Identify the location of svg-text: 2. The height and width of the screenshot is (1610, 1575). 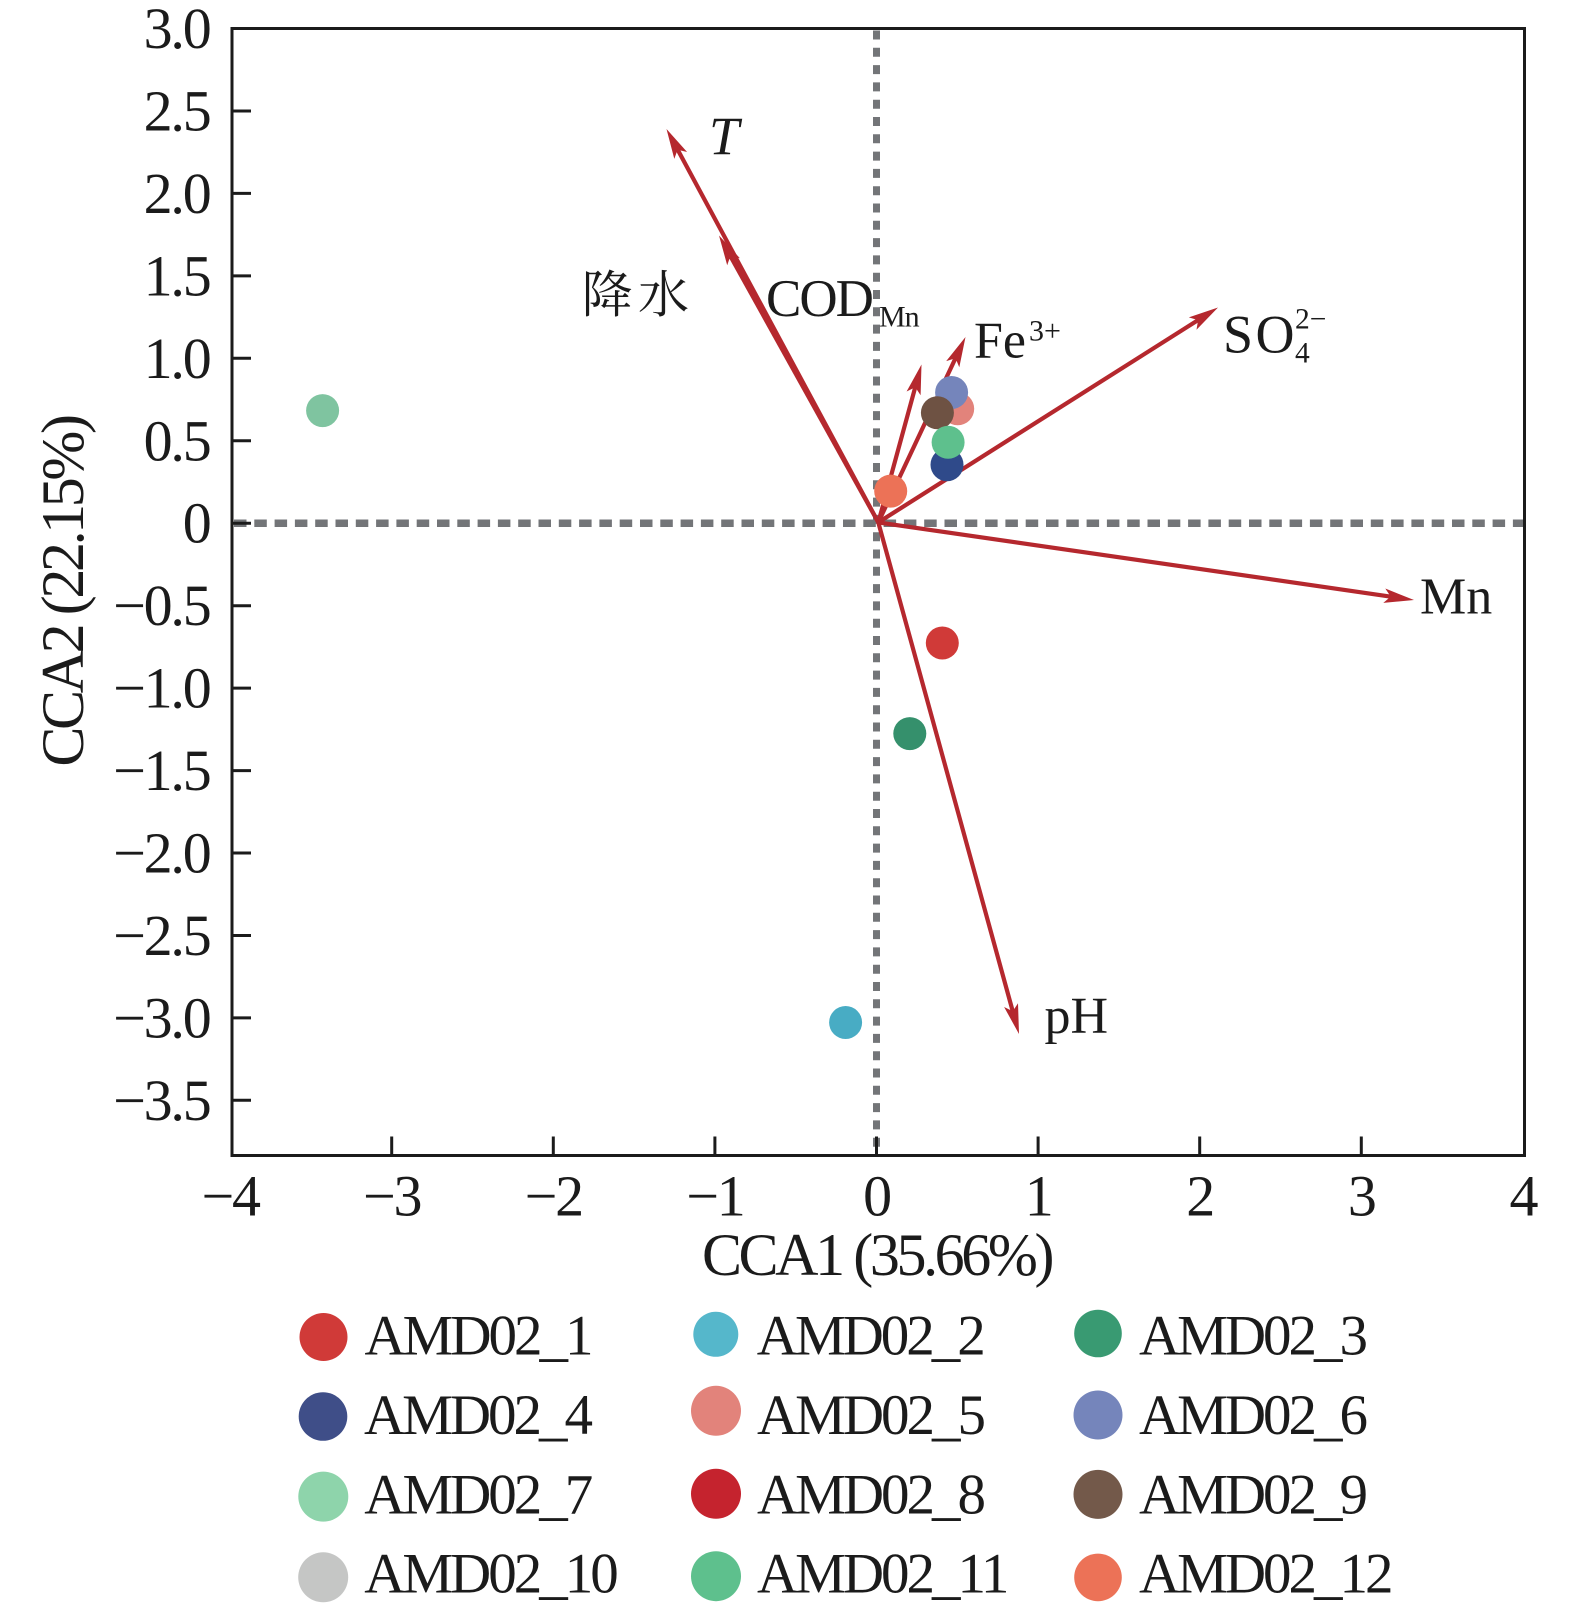
(1199, 1196).